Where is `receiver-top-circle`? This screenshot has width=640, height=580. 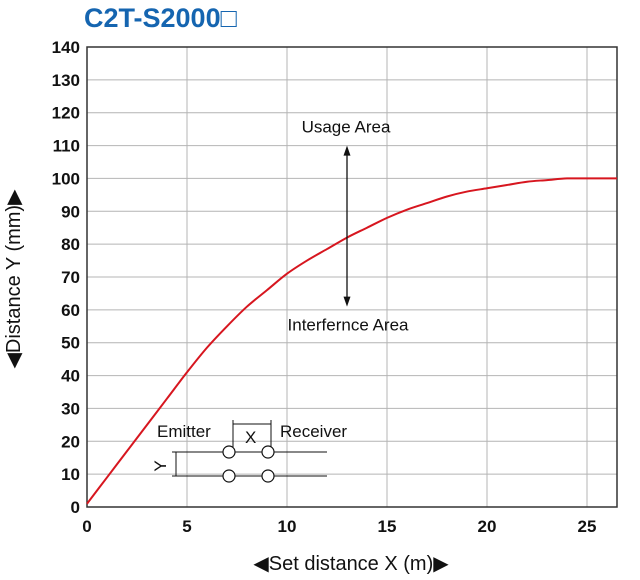
receiver-top-circle is located at coordinates (268, 452).